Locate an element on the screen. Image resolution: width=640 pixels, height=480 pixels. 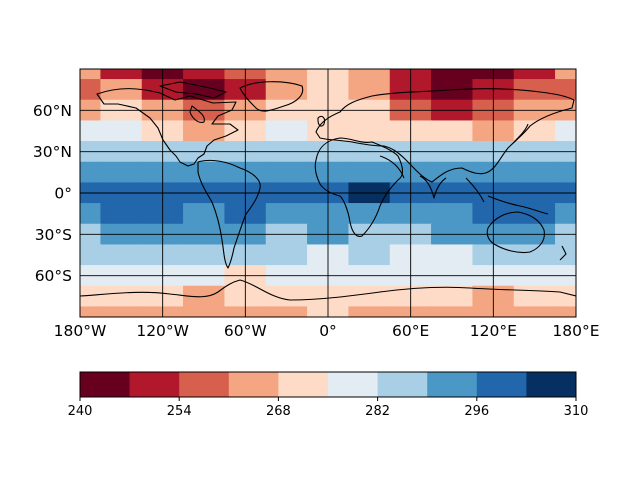
x-axis-ticks: 180°W 120°W 60°W 0° 60°E 120°E 180°E is located at coordinates (327, 331).